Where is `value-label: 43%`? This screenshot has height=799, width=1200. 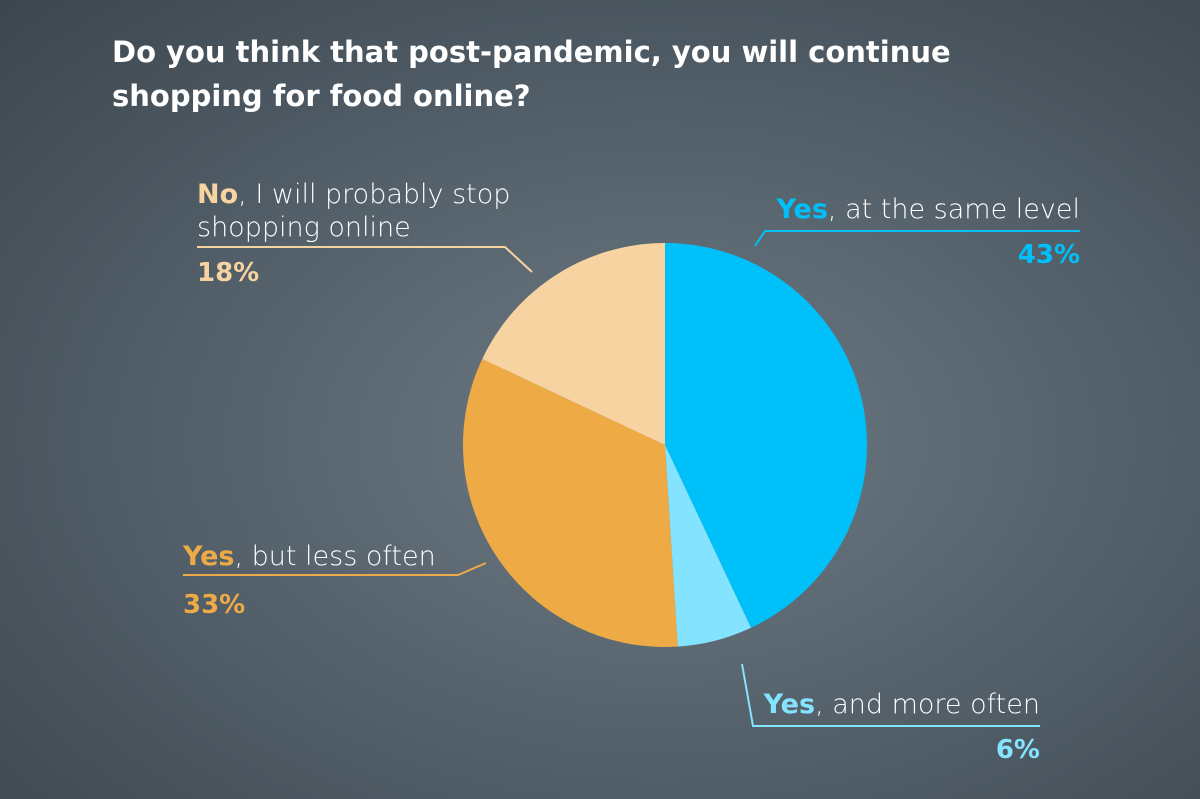 value-label: 43% is located at coordinates (1048, 255).